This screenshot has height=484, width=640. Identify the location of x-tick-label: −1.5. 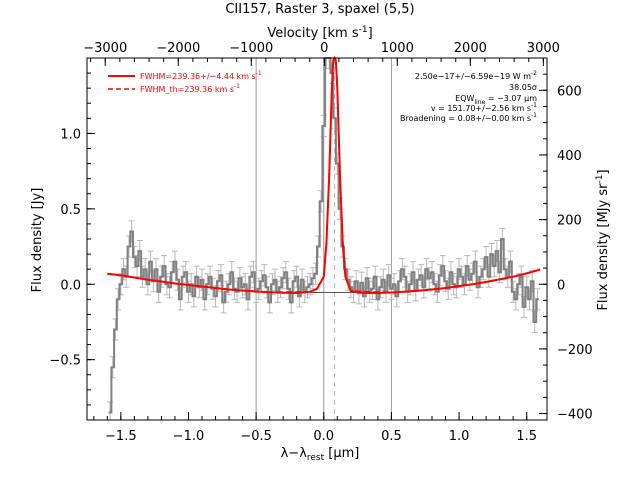
(121, 436).